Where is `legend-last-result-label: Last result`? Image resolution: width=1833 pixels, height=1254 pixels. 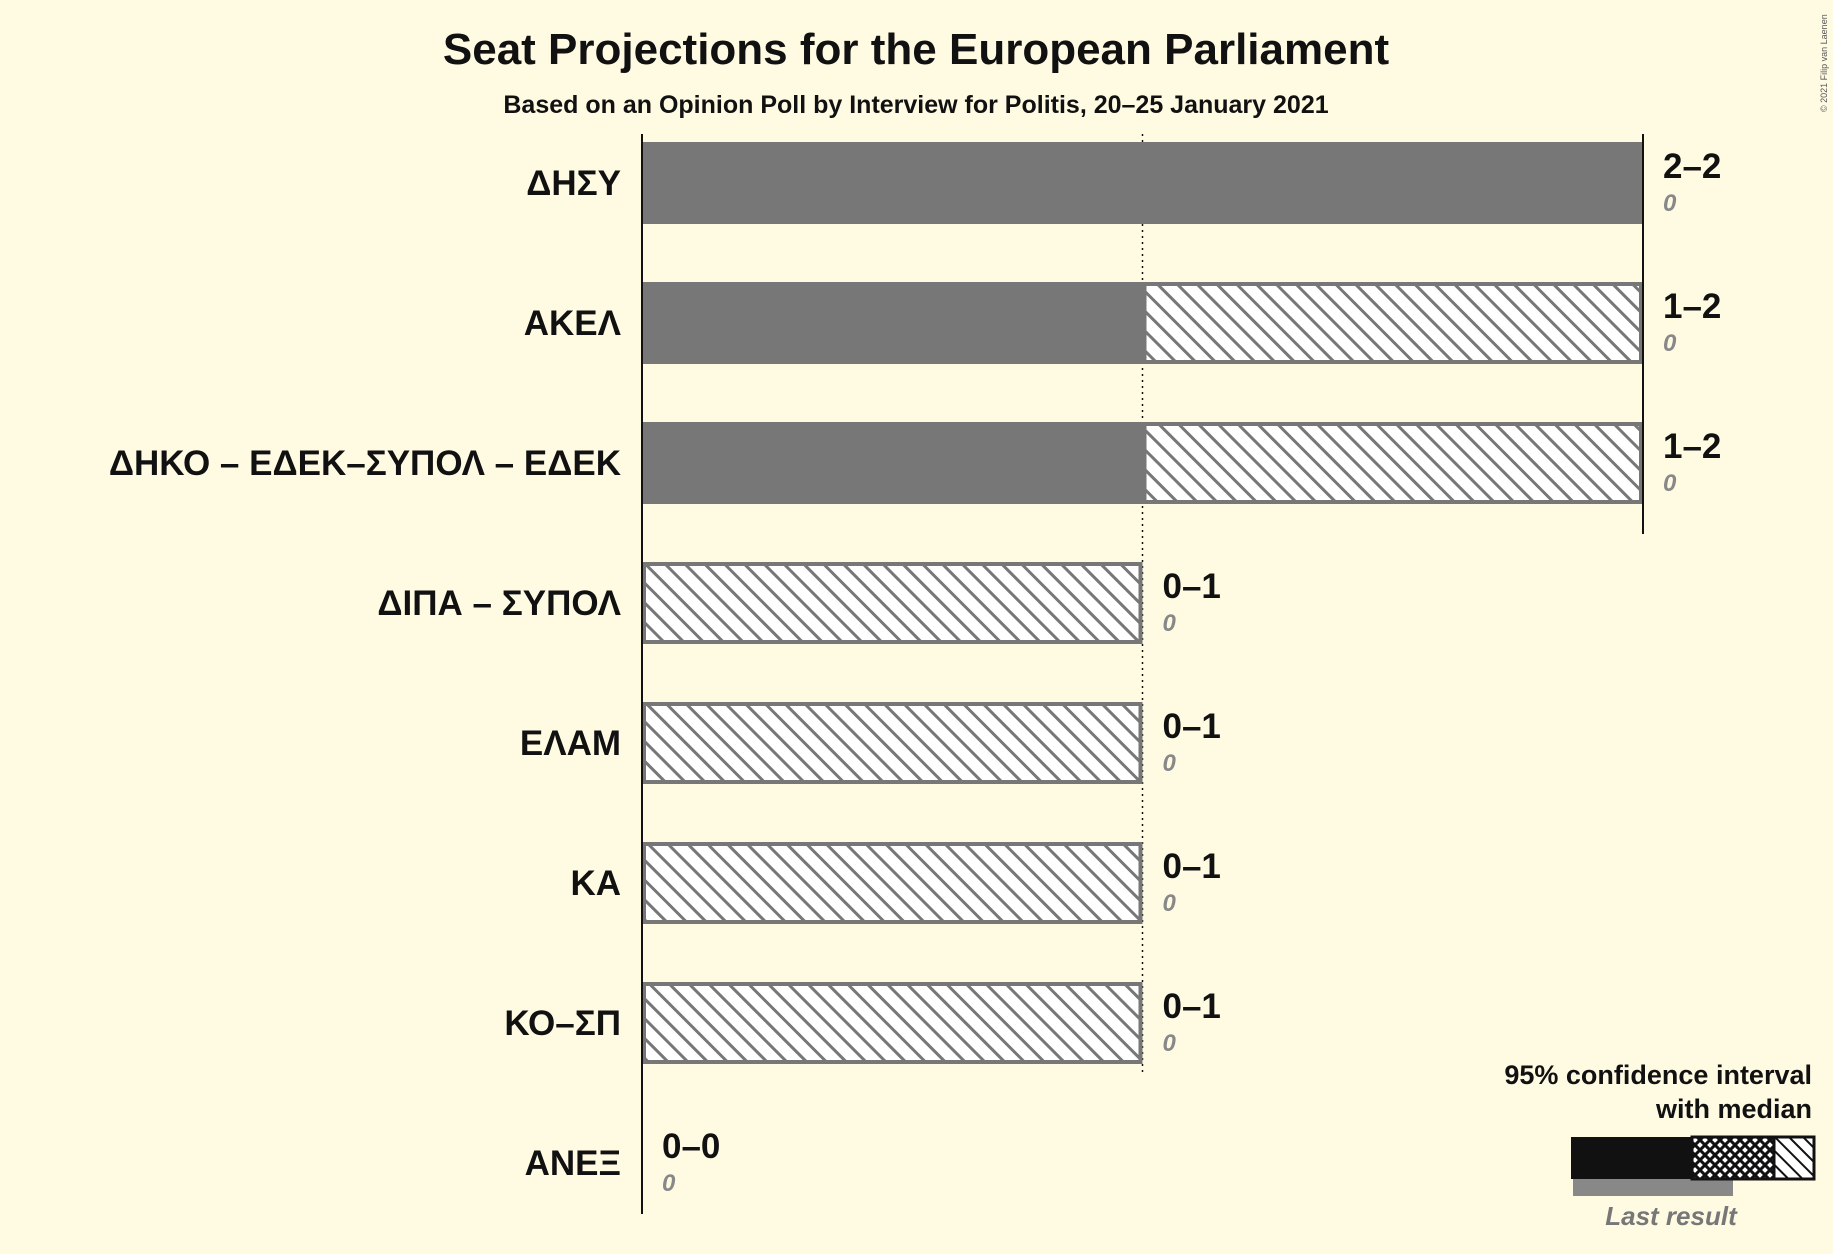
legend-last-result-label: Last result is located at coordinates (1671, 1216).